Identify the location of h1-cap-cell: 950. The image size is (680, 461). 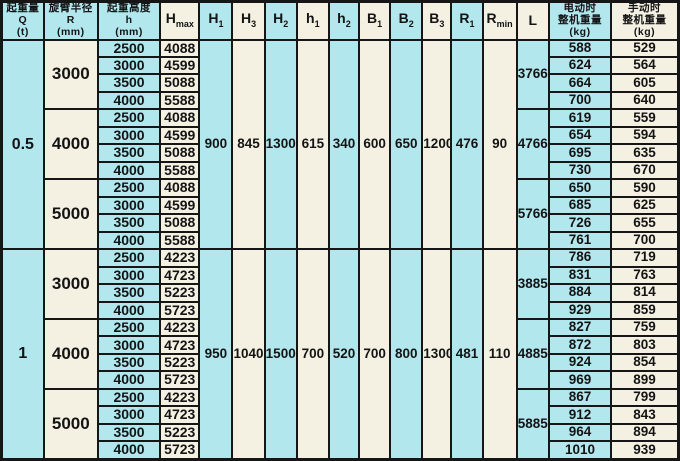
(216, 354).